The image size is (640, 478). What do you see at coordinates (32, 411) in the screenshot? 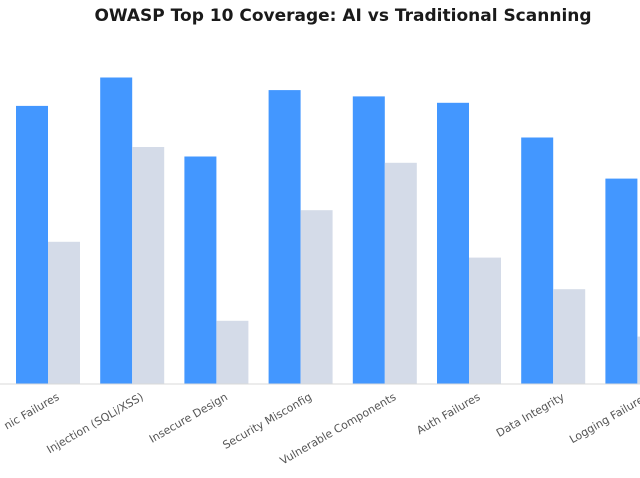
I see `x-tick-label: nic Failures` at bounding box center [32, 411].